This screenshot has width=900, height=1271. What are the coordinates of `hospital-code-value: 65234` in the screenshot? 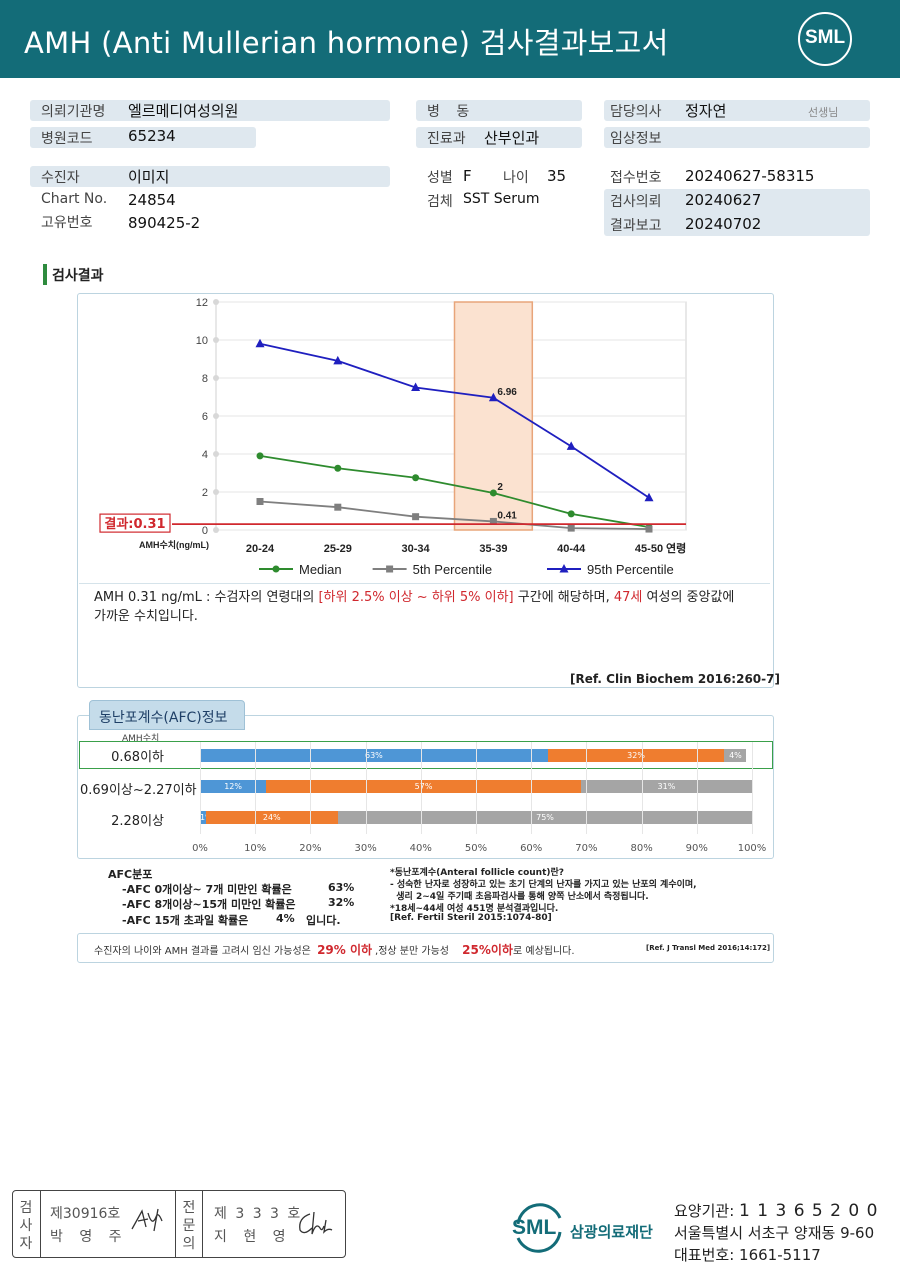 It's located at (152, 136).